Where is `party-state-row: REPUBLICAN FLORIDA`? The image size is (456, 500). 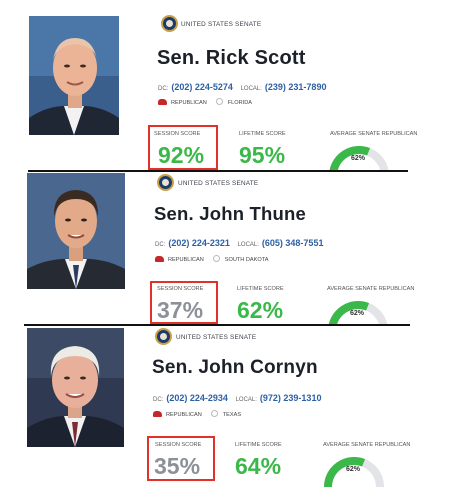
party-state-row: REPUBLICAN FLORIDA is located at coordinates (205, 102).